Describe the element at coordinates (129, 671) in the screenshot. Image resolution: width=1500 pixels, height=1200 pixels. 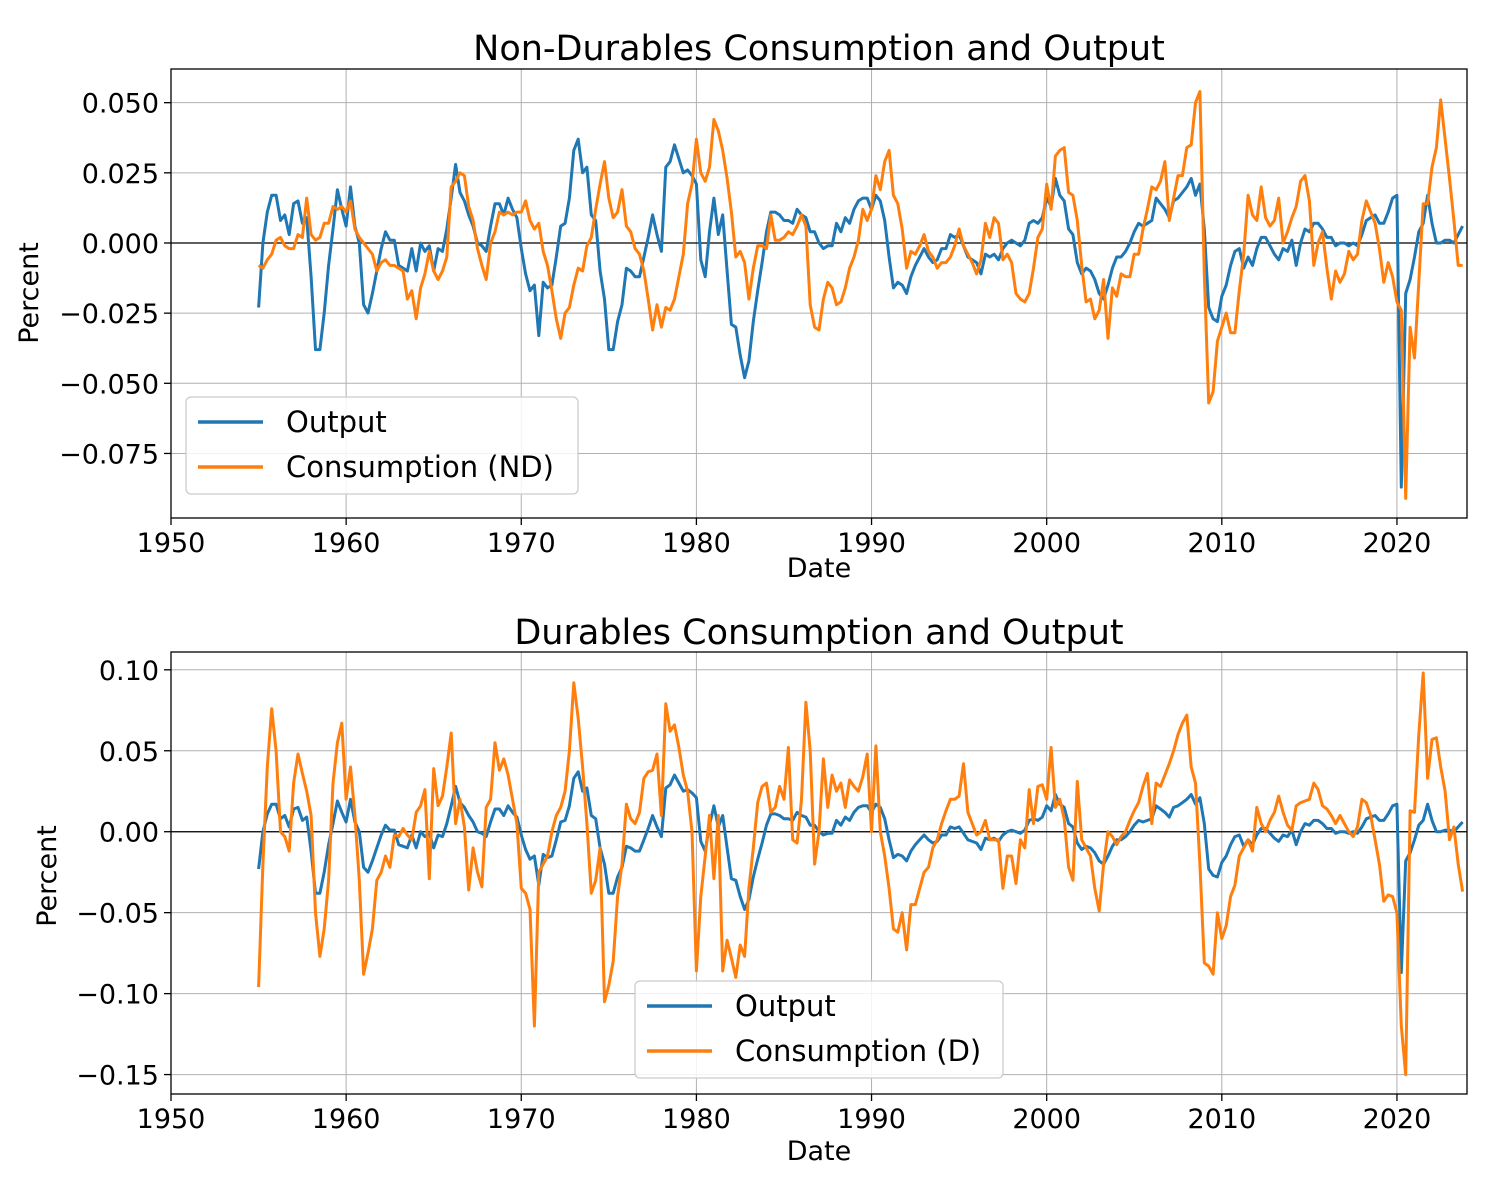
I see `y-tick-label: 0.10` at that location.